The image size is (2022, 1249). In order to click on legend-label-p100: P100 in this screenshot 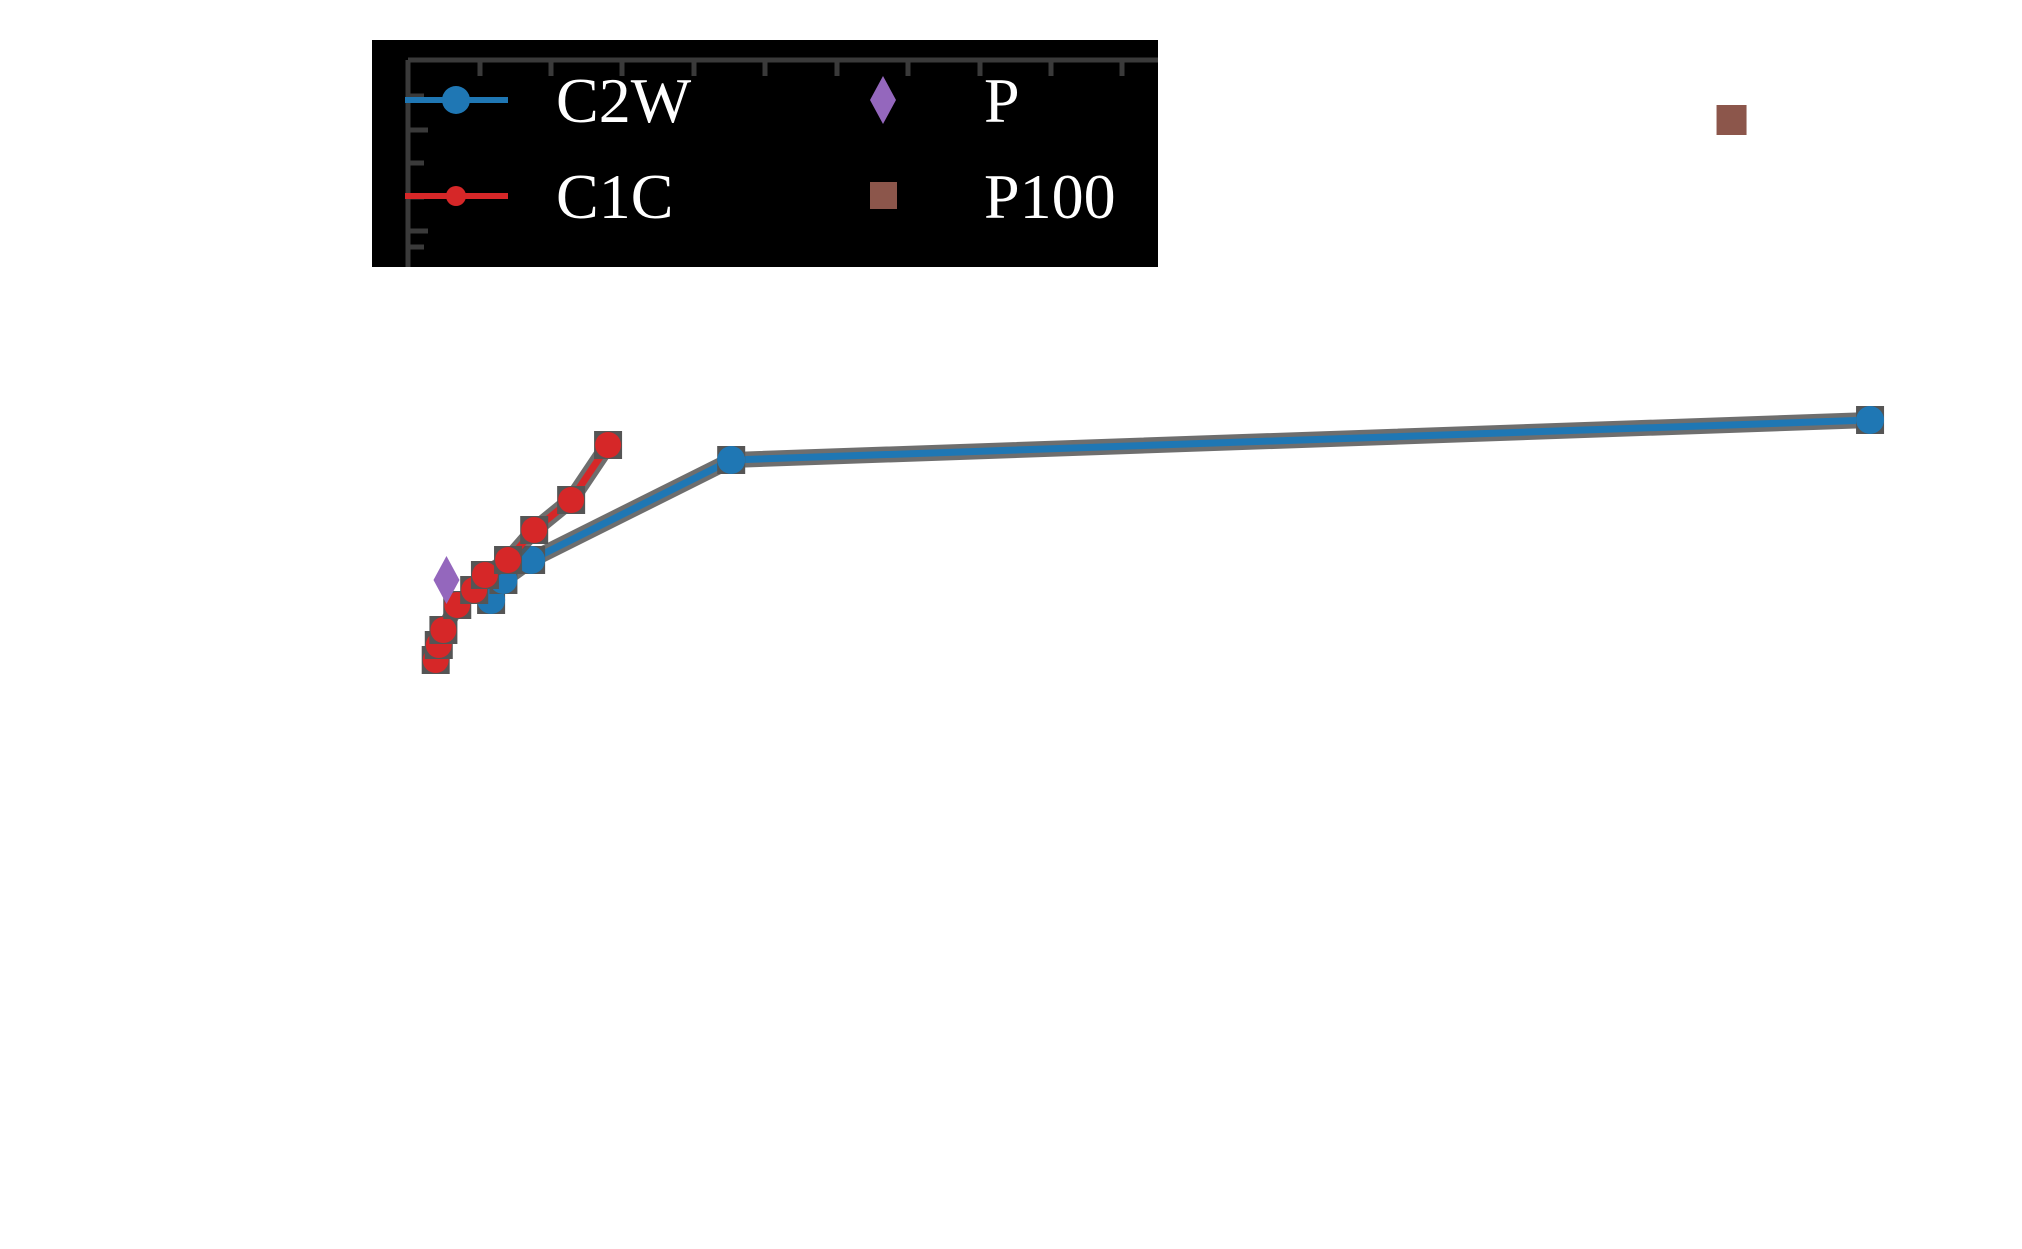, I will do `click(1050, 196)`.